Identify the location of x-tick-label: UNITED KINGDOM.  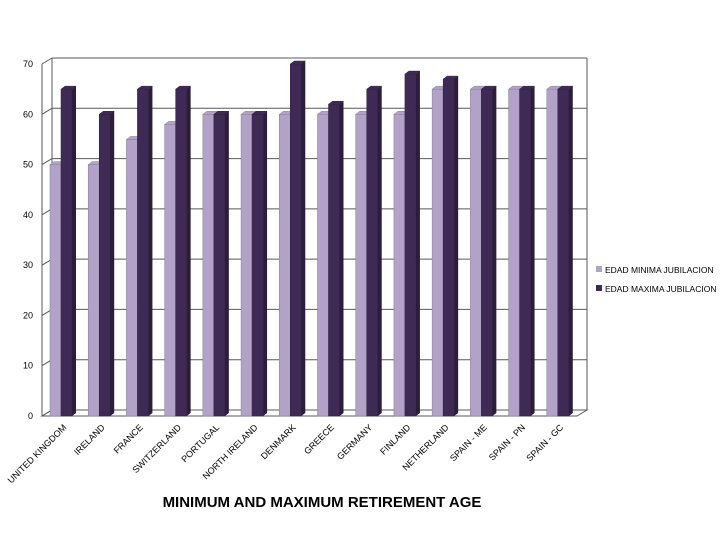
(37, 453).